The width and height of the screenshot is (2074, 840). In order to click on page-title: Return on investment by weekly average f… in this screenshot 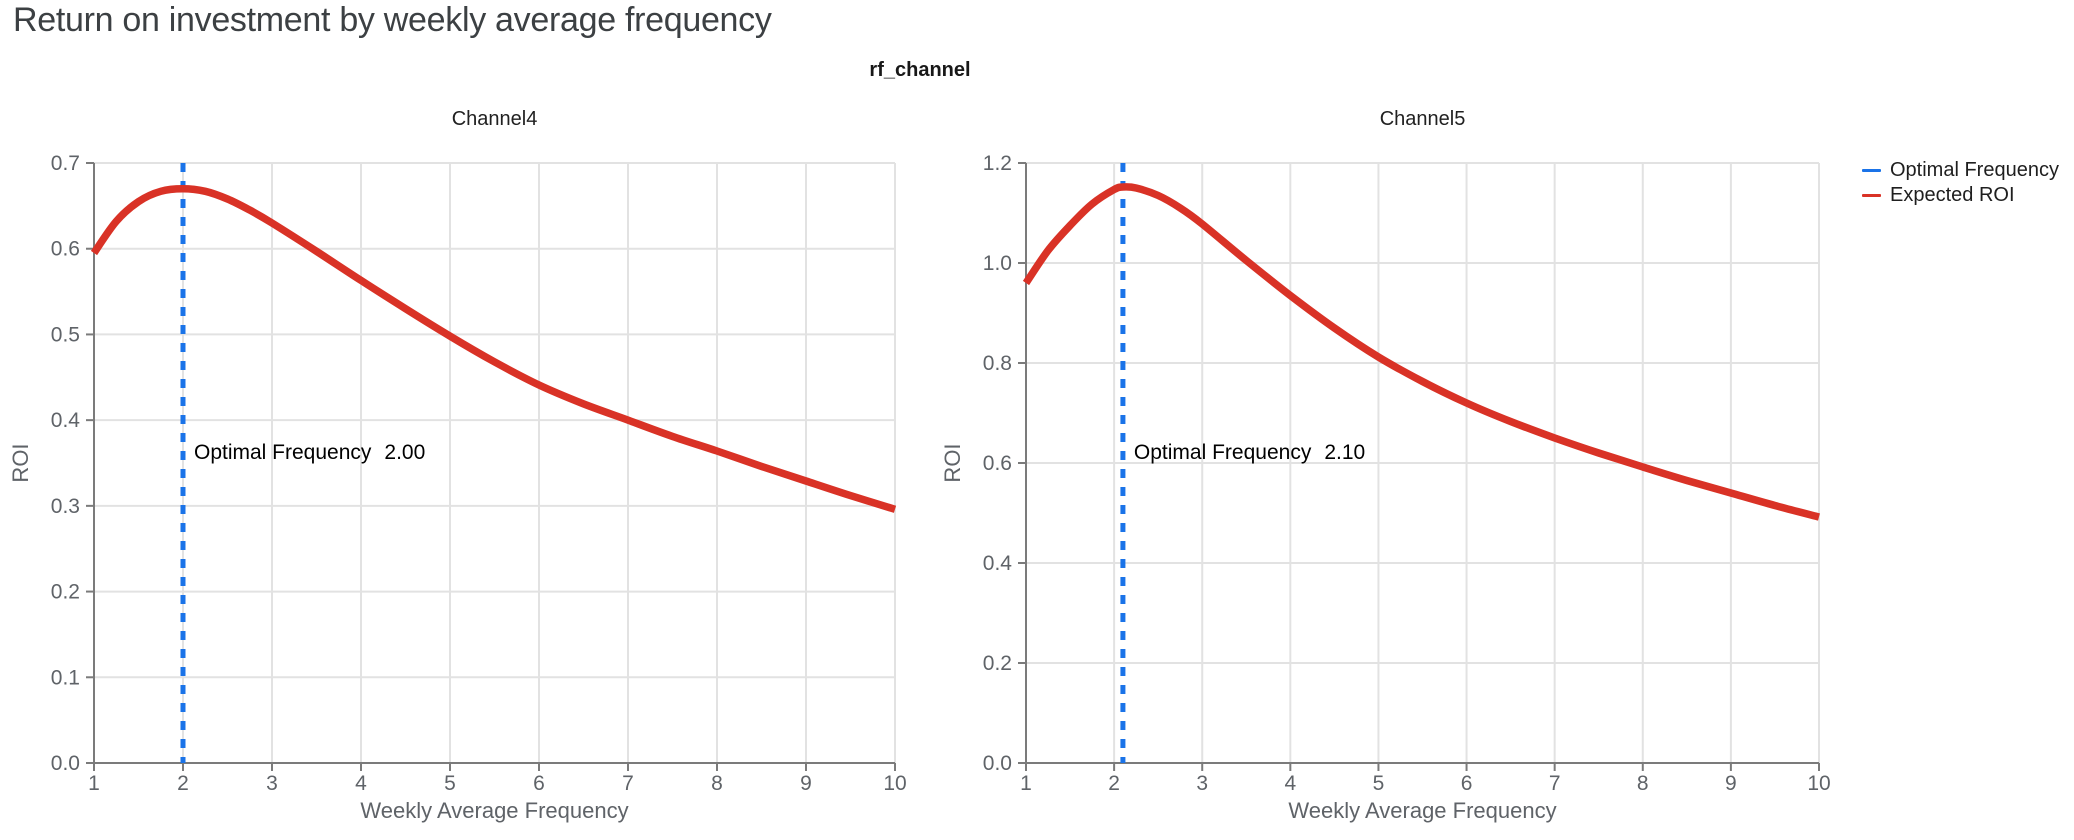, I will do `click(392, 20)`.